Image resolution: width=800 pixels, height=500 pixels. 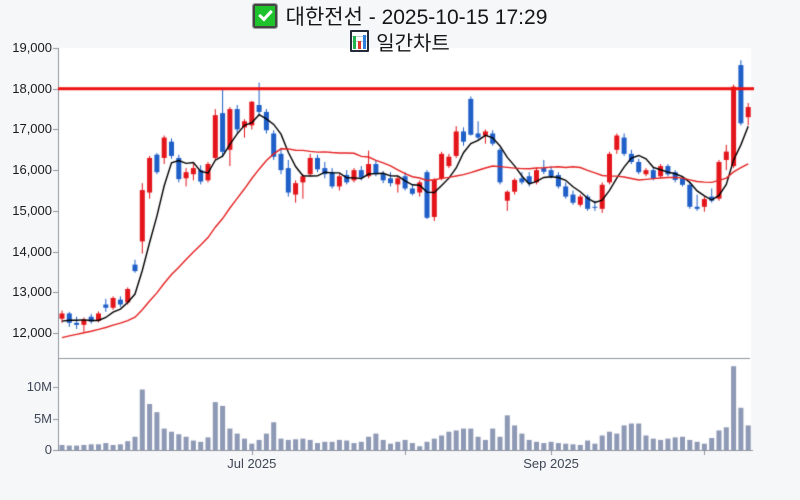 What do you see at coordinates (32, 88) in the screenshot?
I see `price-axis-label: 18,000` at bounding box center [32, 88].